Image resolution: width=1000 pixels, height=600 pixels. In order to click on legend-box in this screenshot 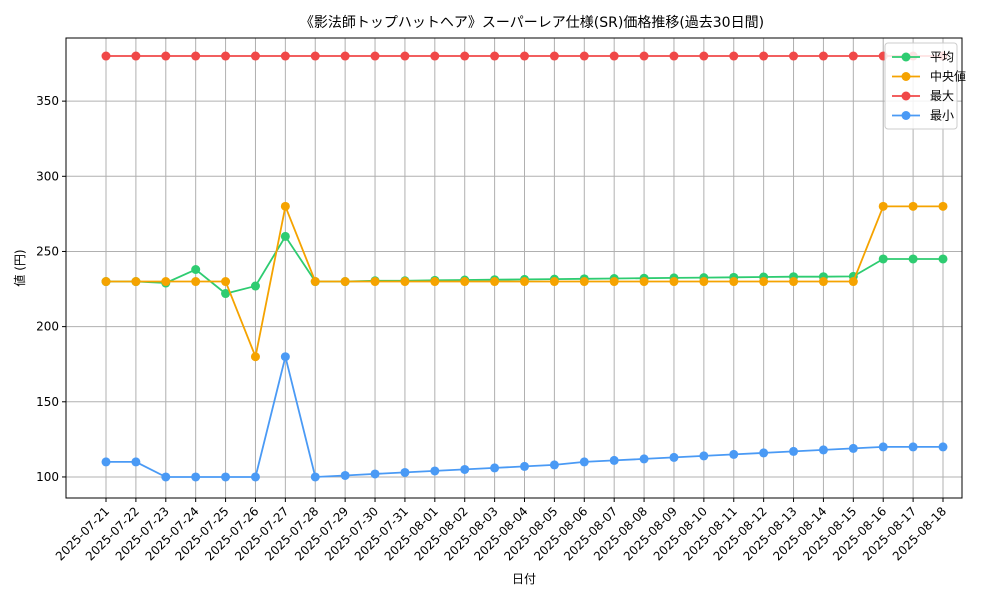, I will do `click(921, 86)`.